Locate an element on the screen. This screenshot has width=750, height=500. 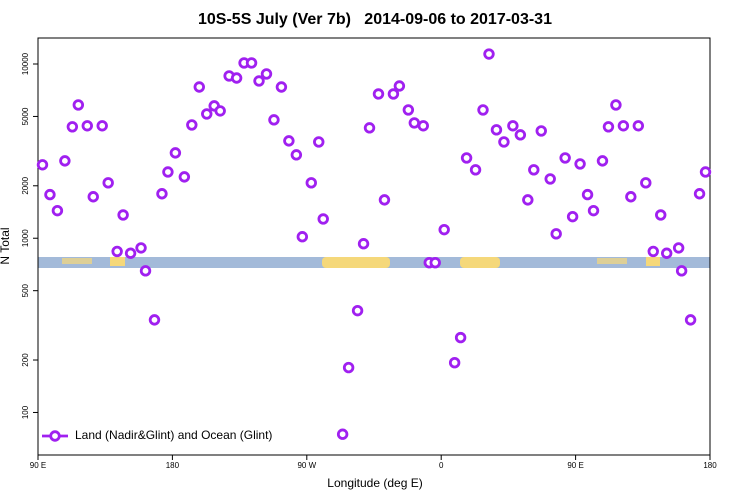
y-tick-label: 200 is located at coordinates (25, 360).